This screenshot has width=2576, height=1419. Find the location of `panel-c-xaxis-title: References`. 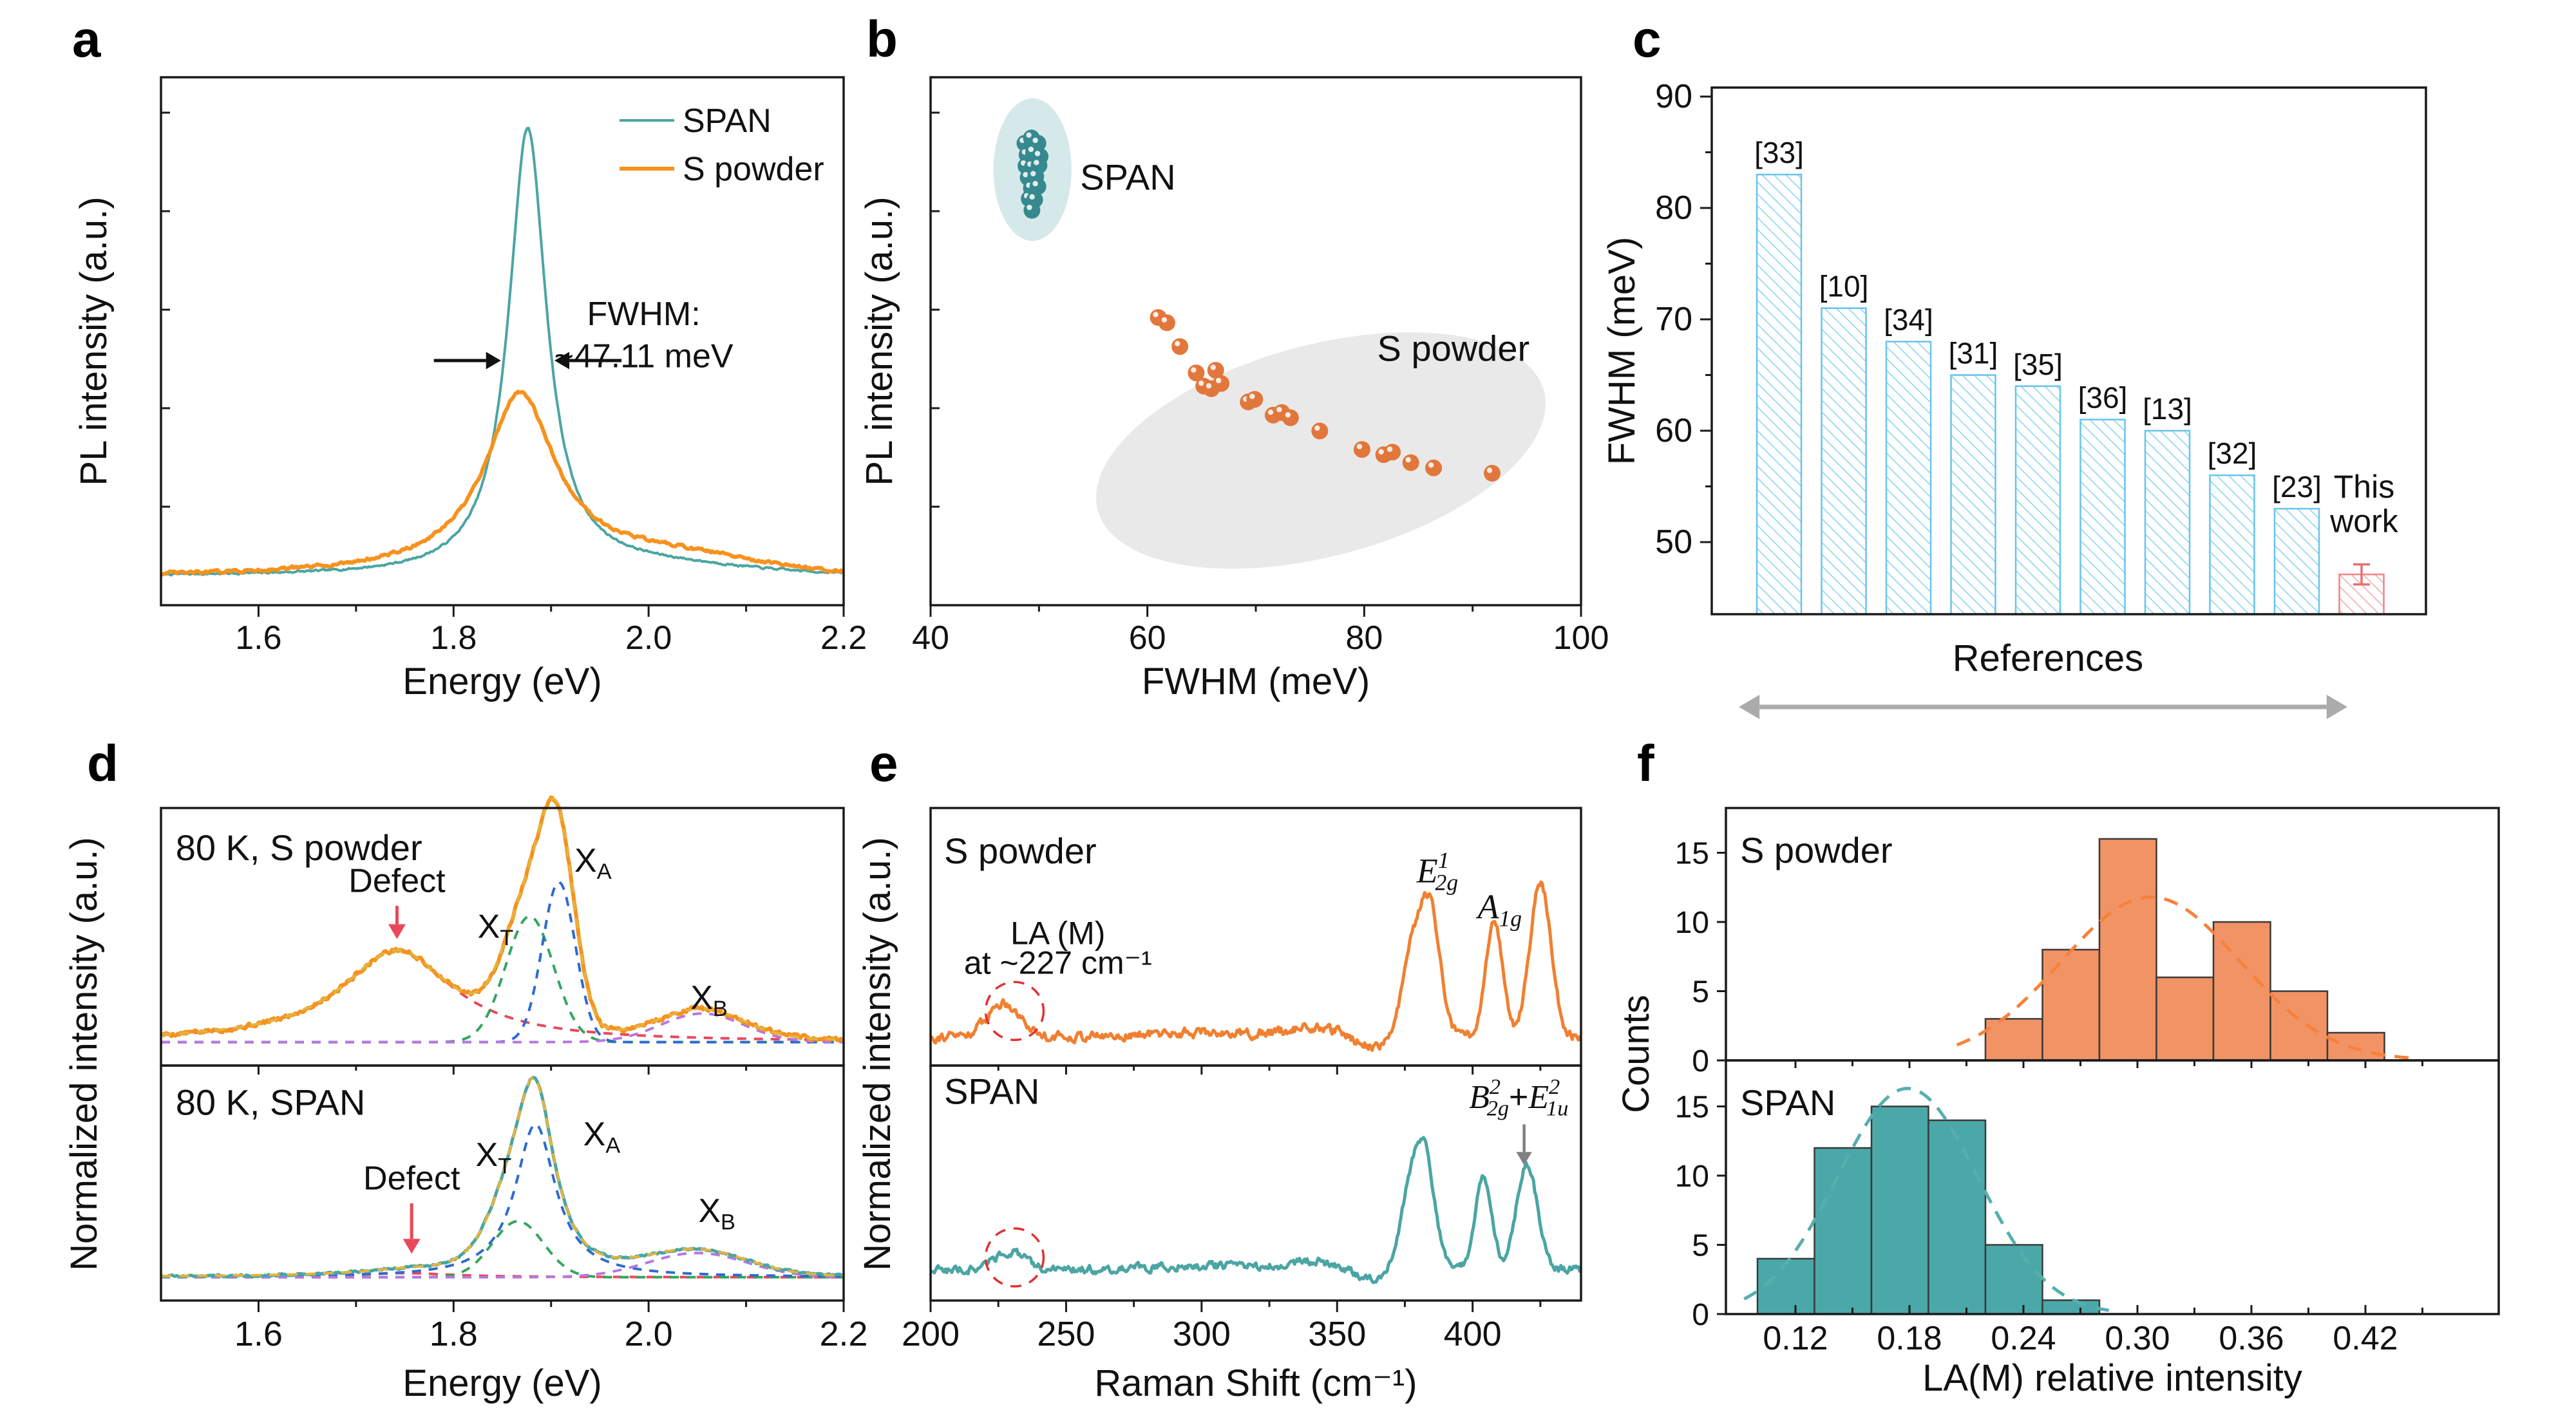

panel-c-xaxis-title: References is located at coordinates (2048, 658).